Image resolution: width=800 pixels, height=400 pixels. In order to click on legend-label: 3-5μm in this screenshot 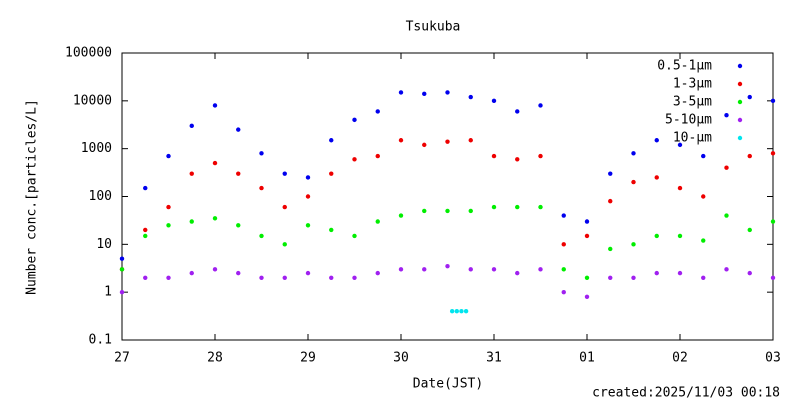, I will do `click(692, 102)`.